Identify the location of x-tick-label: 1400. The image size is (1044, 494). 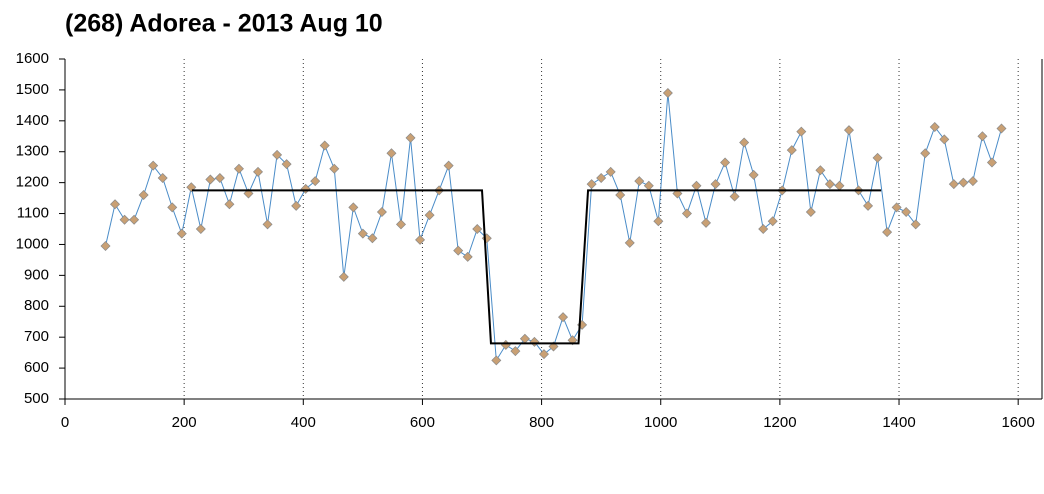
(898, 422).